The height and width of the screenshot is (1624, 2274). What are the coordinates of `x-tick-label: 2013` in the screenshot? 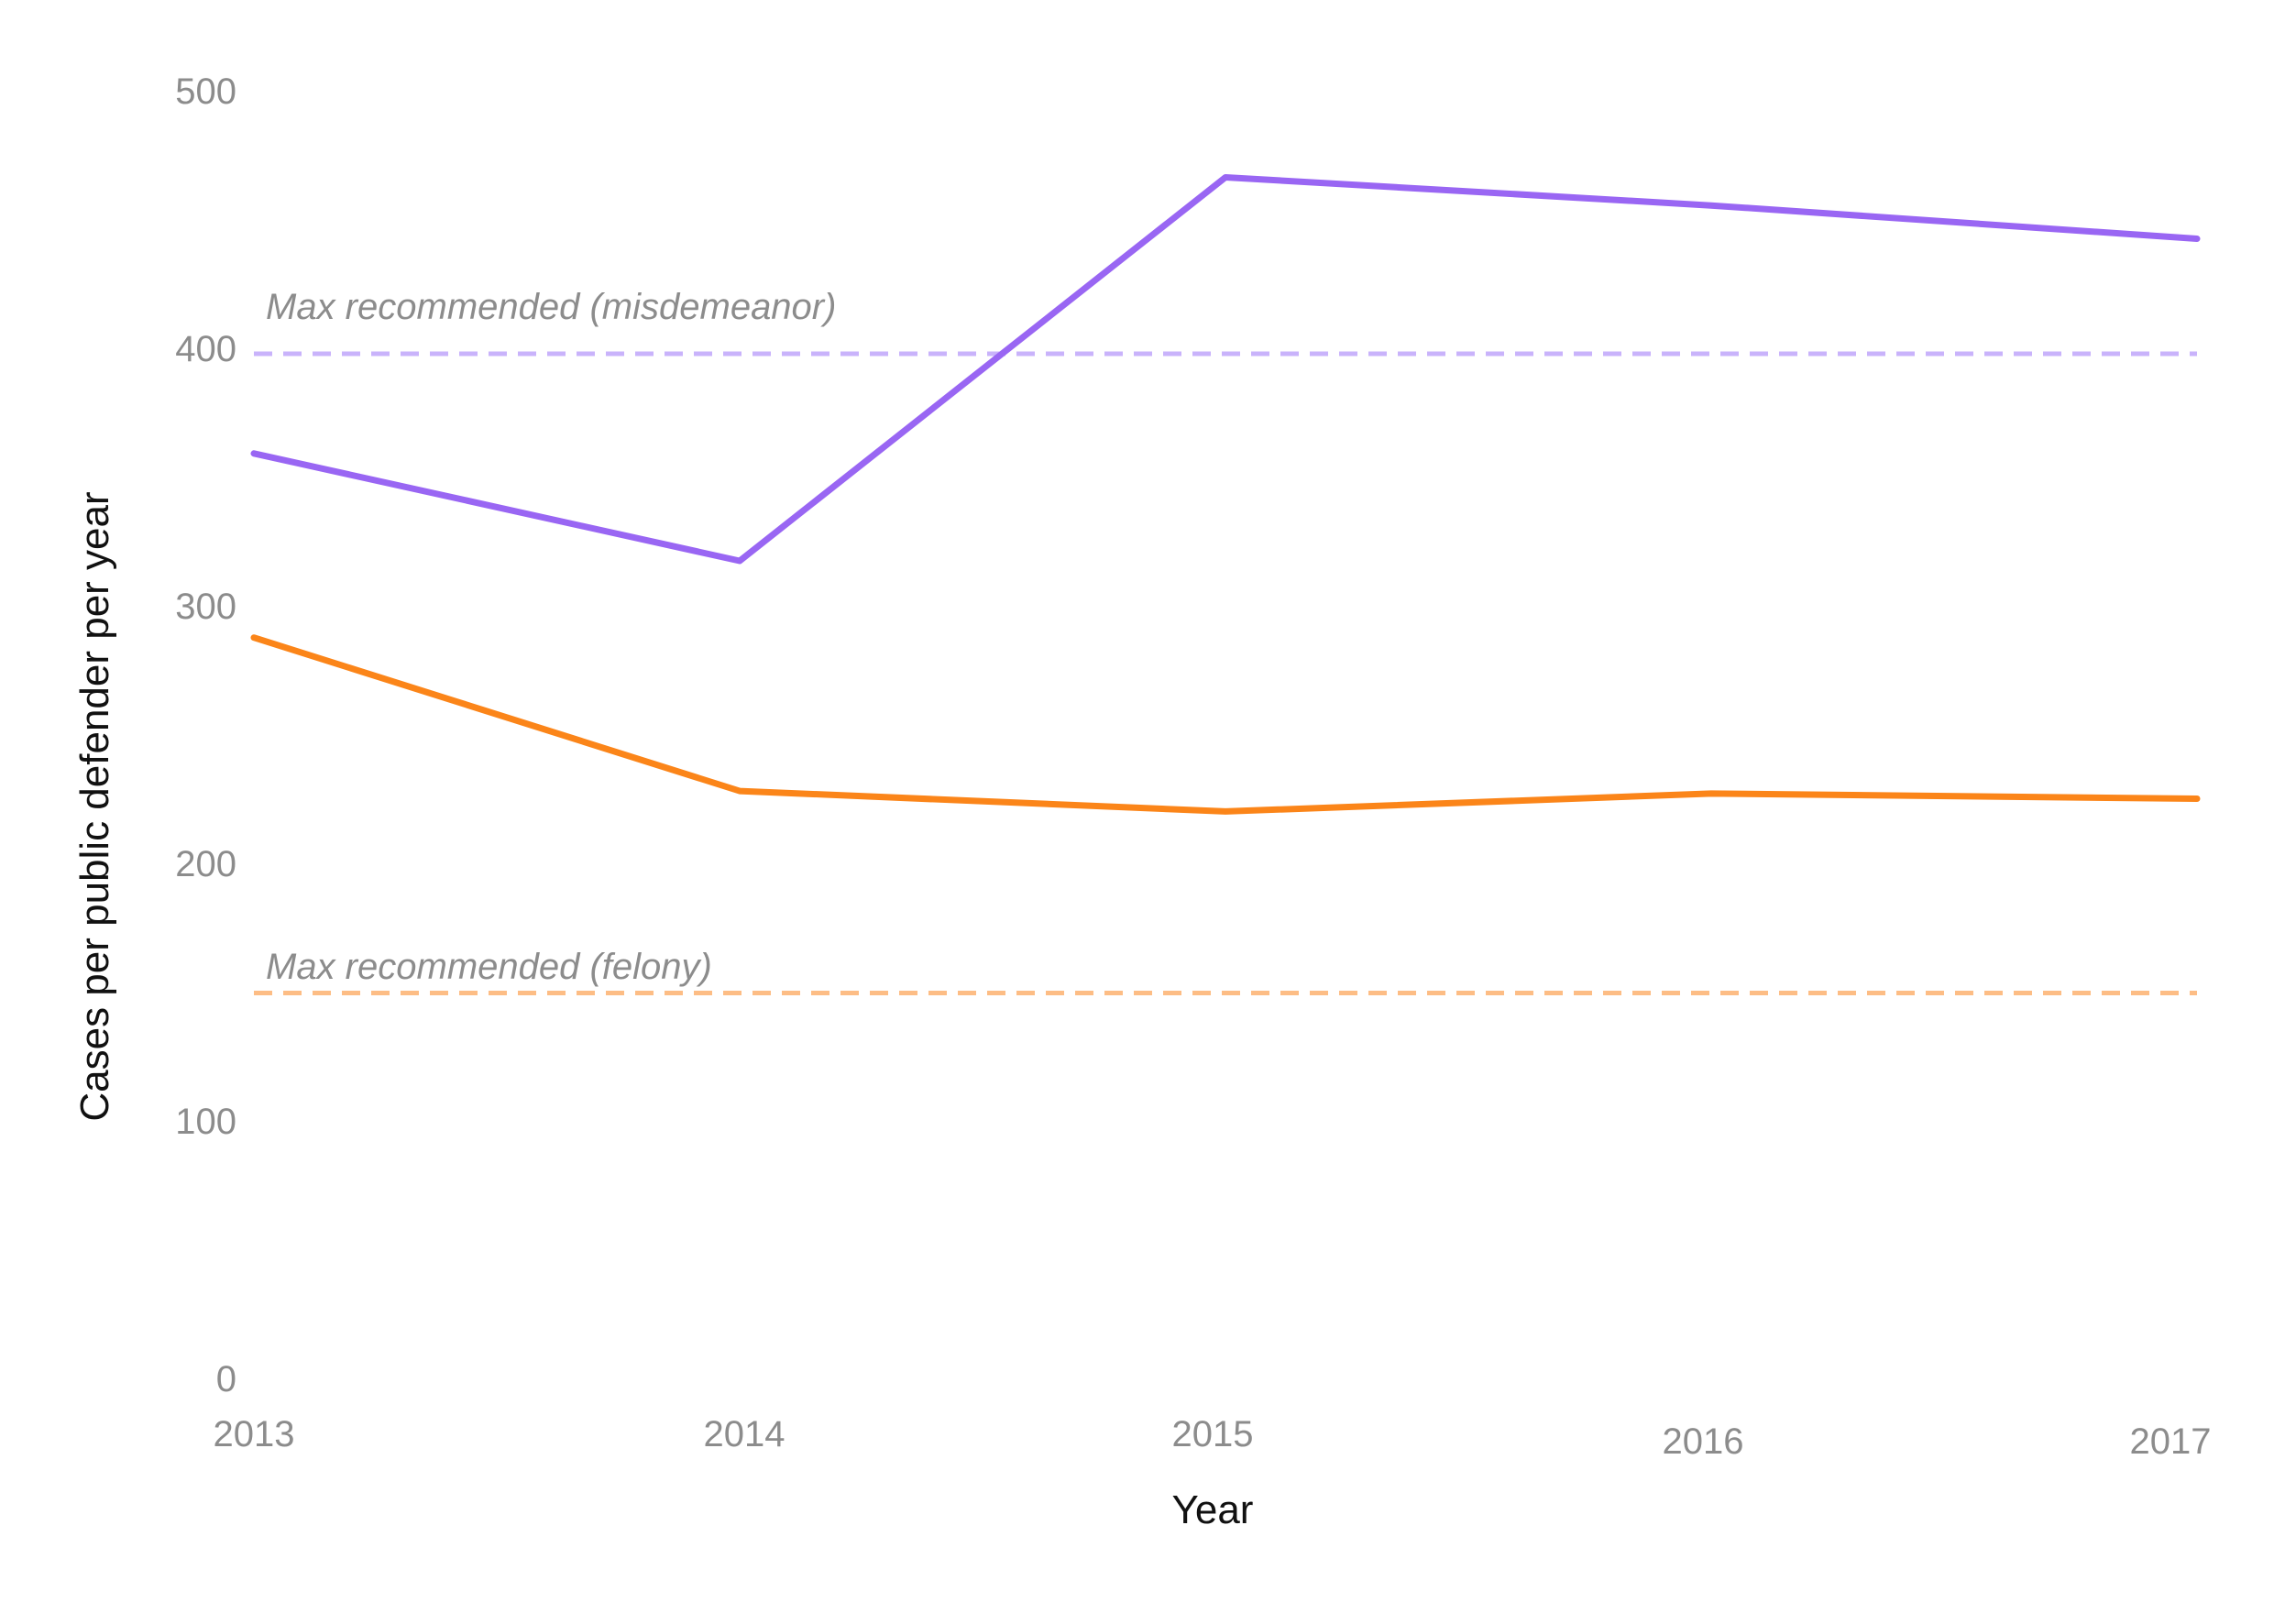 It's located at (254, 1434).